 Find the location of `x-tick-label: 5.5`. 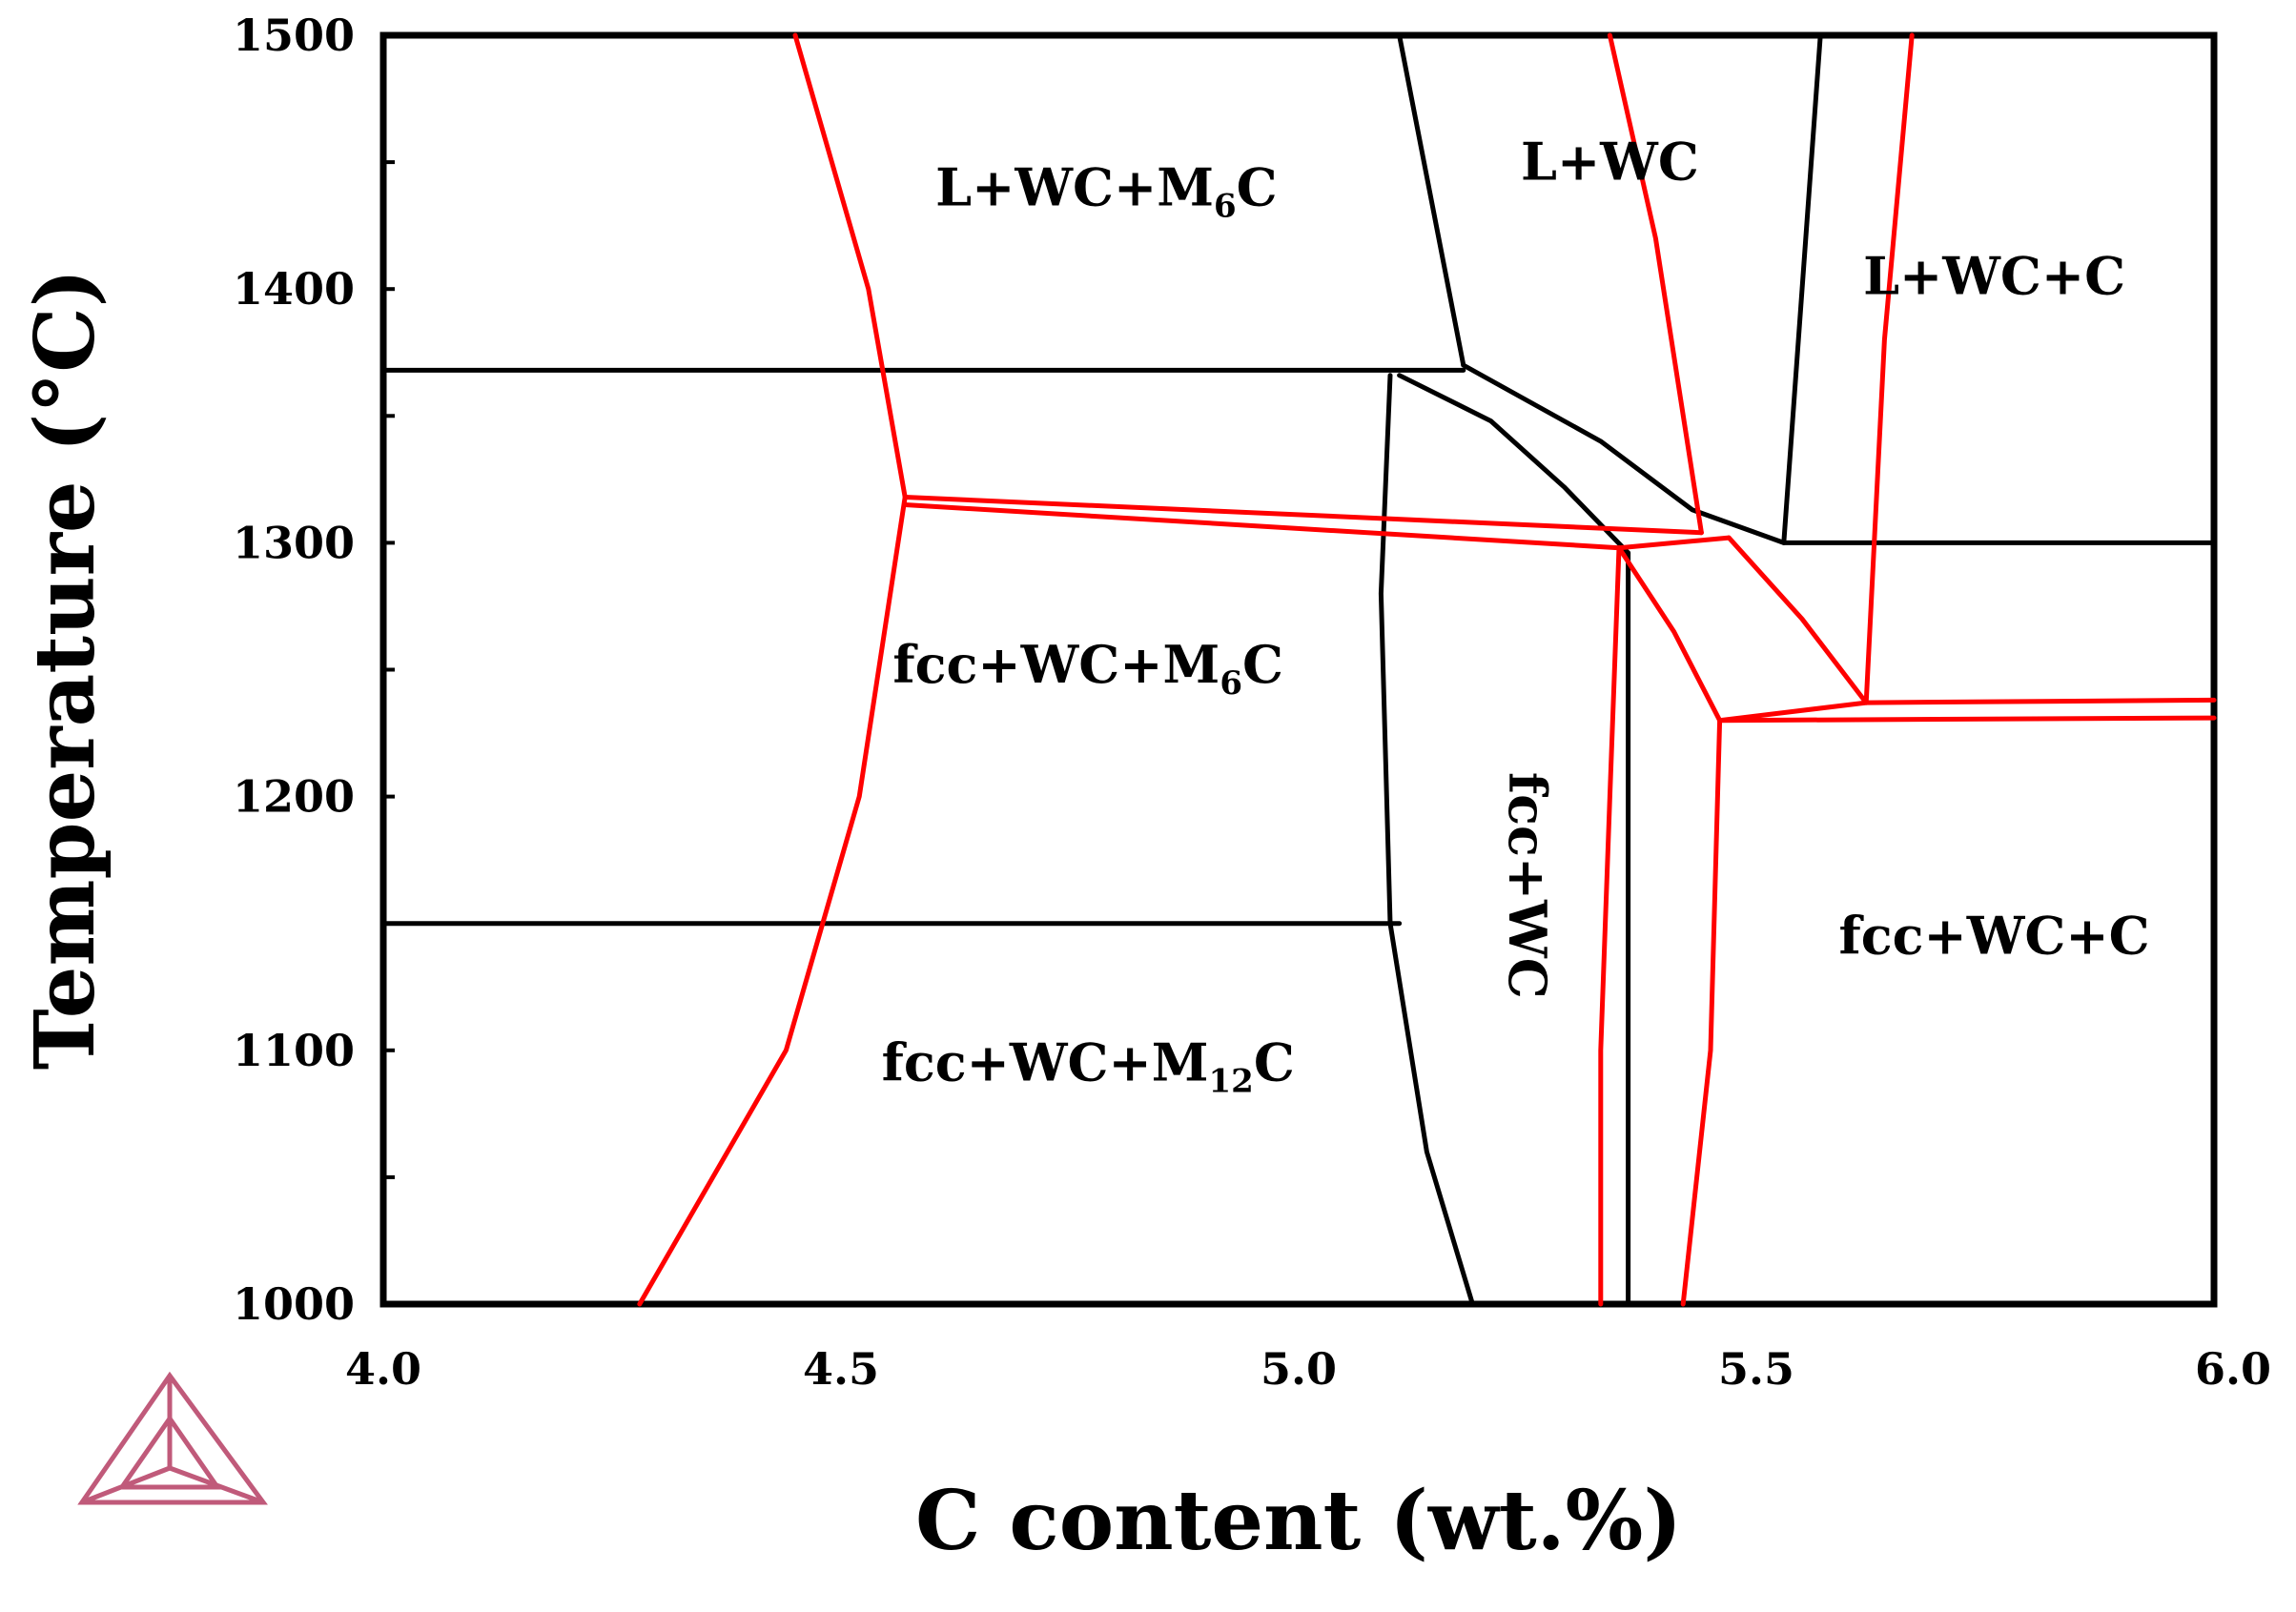

x-tick-label: 5.5 is located at coordinates (1756, 1369).